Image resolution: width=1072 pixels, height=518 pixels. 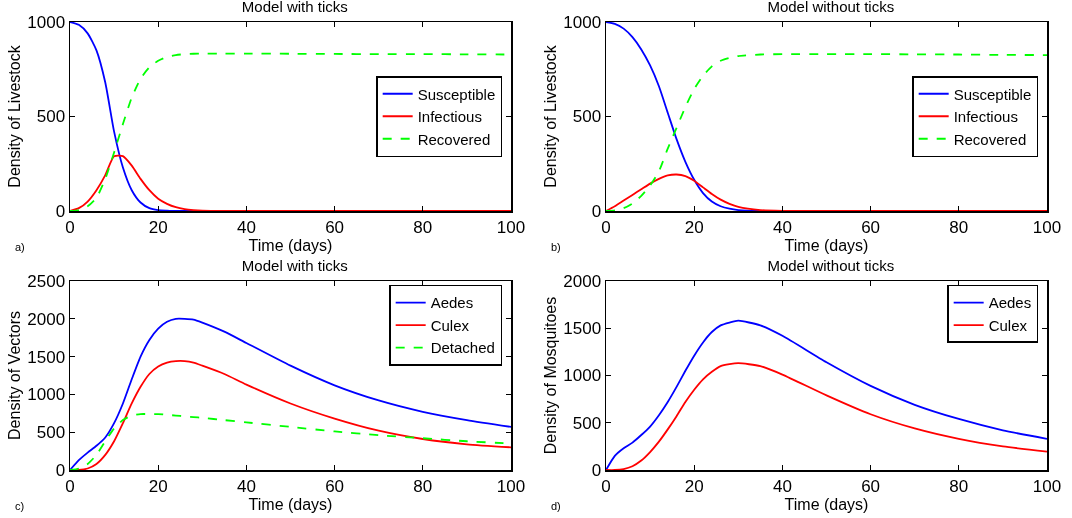 I want to click on y-axis-title: Density of Mosquitoes, so click(x=551, y=375).